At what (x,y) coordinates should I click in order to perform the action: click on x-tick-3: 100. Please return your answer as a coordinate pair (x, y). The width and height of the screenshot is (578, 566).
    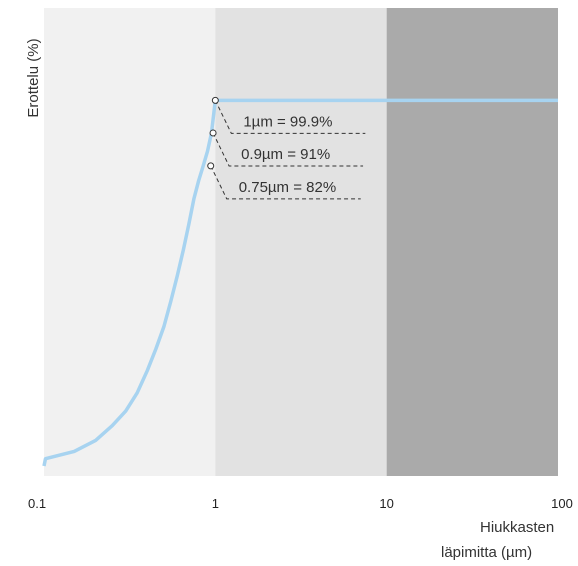
    Looking at the image, I should click on (562, 503).